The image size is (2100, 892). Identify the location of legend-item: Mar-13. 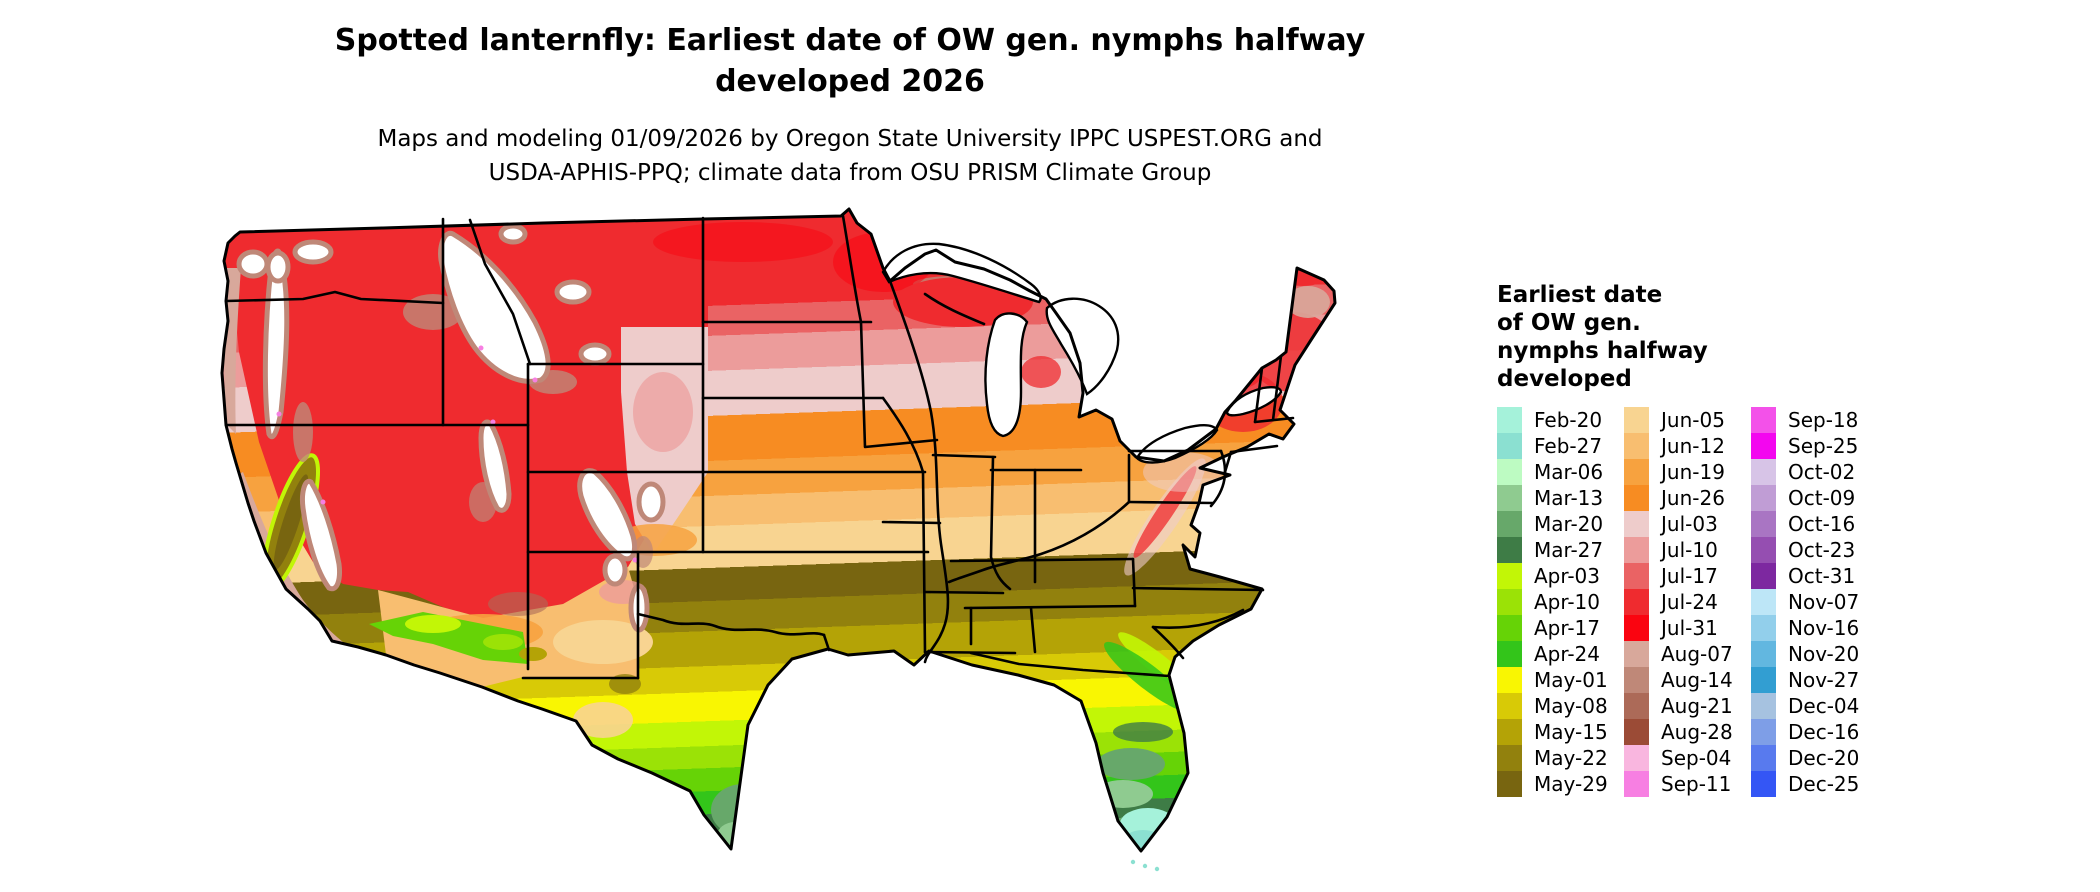
(1560, 498).